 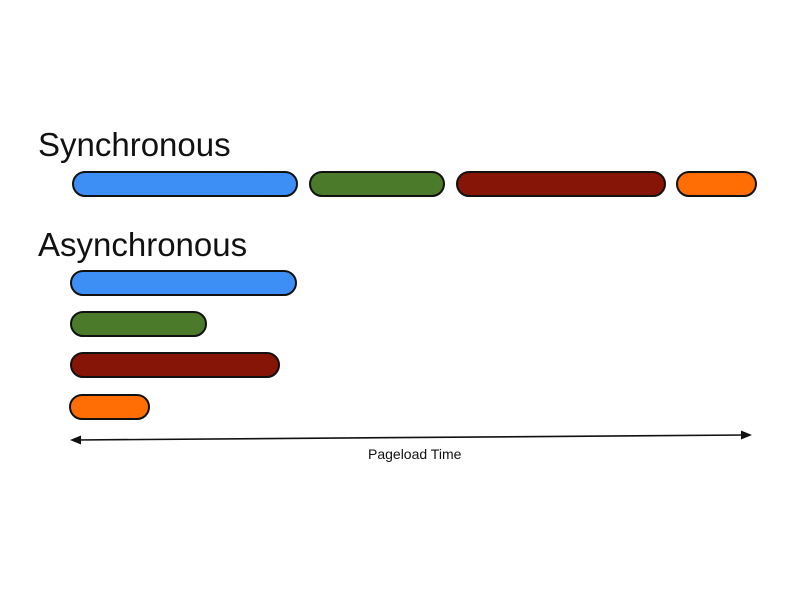 What do you see at coordinates (746, 435) in the screenshot?
I see `arrow-head-right` at bounding box center [746, 435].